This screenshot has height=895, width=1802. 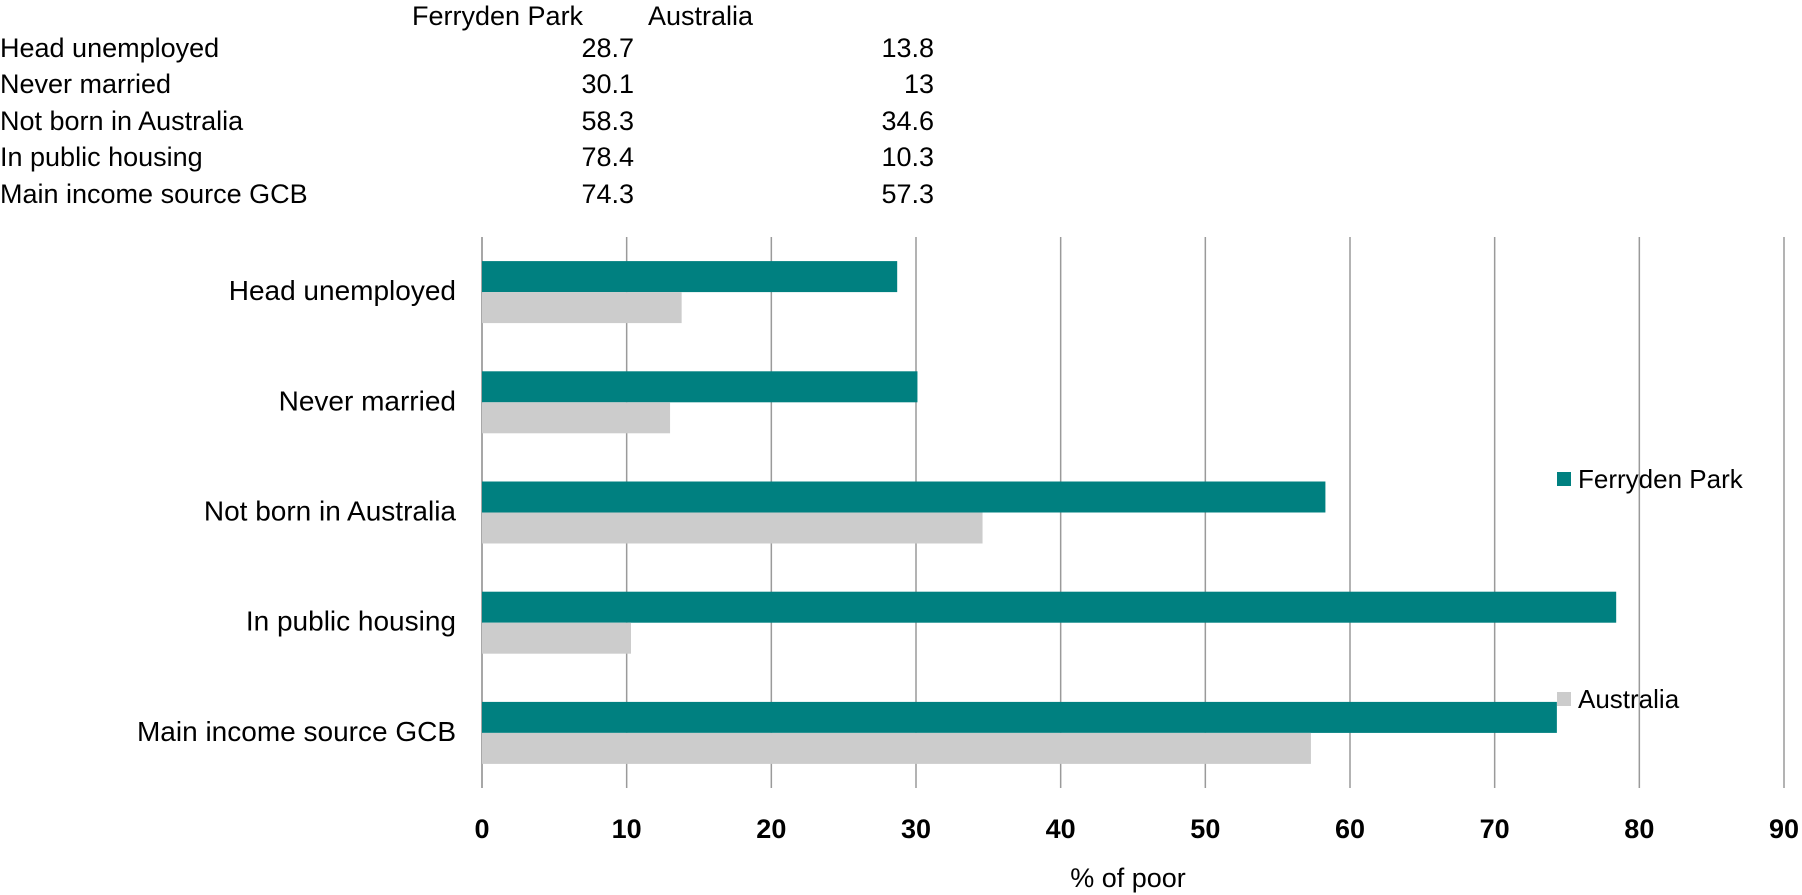 I want to click on table-cell-australia: 34.6, so click(x=907, y=121).